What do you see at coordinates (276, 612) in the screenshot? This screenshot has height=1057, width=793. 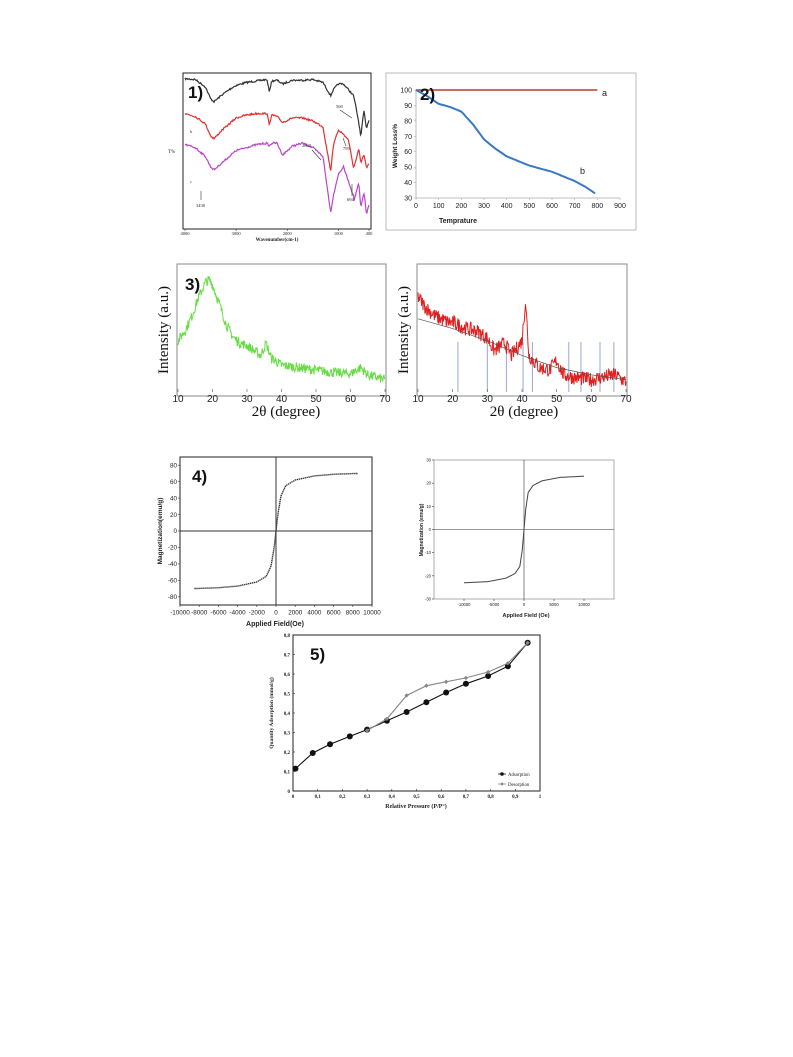 I see `vsm-left-x-tick-label: 0` at bounding box center [276, 612].